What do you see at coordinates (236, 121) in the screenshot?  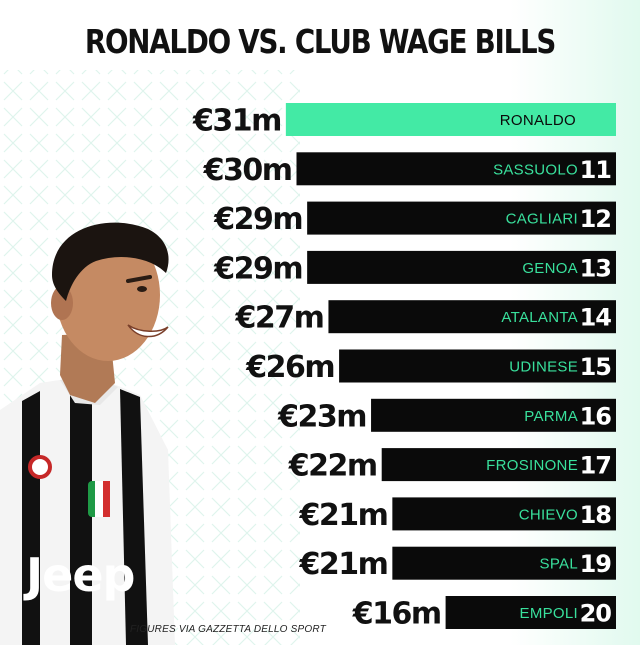 I see `value-label: €31m` at bounding box center [236, 121].